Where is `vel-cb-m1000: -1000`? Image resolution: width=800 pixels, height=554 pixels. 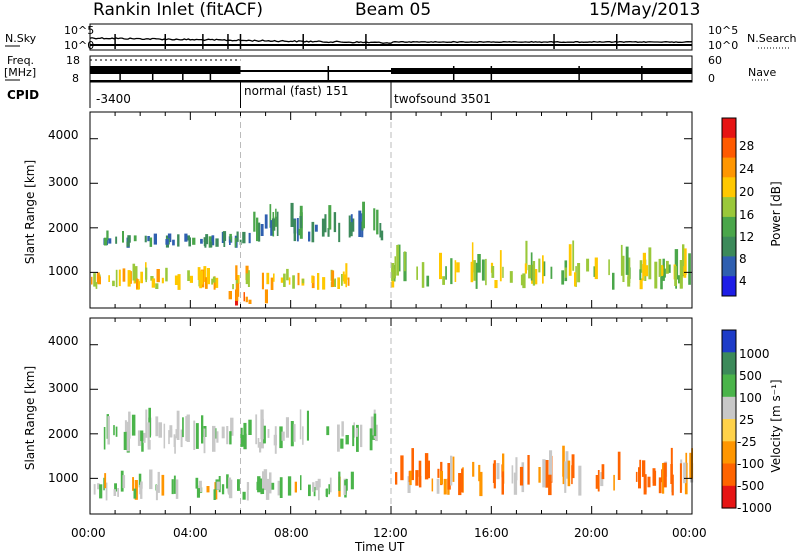 vel-cb-m1000: -1000 is located at coordinates (754, 508).